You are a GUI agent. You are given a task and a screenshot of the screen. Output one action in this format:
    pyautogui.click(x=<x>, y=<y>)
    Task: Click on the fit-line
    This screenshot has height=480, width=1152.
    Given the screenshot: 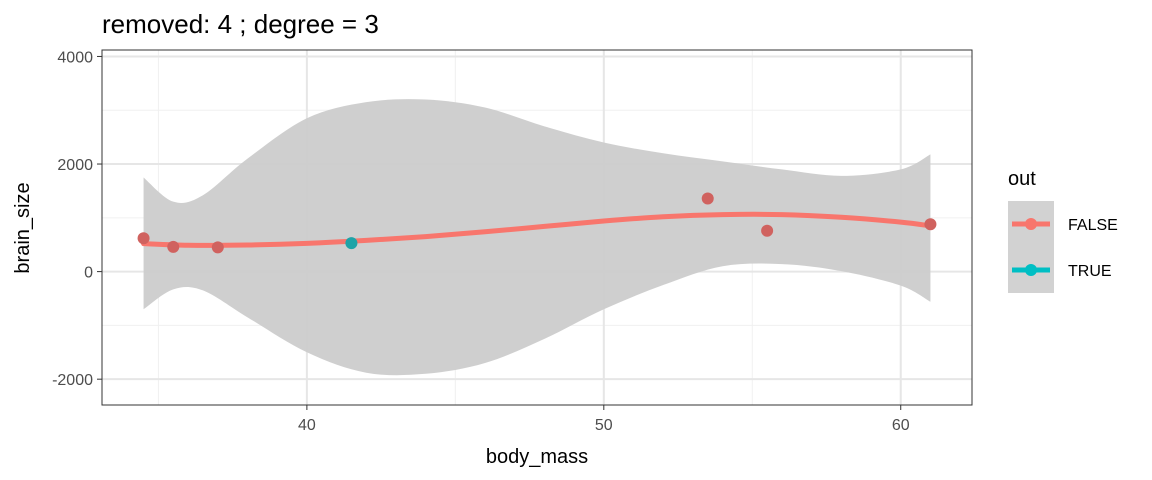 What is the action you would take?
    pyautogui.click(x=537, y=229)
    